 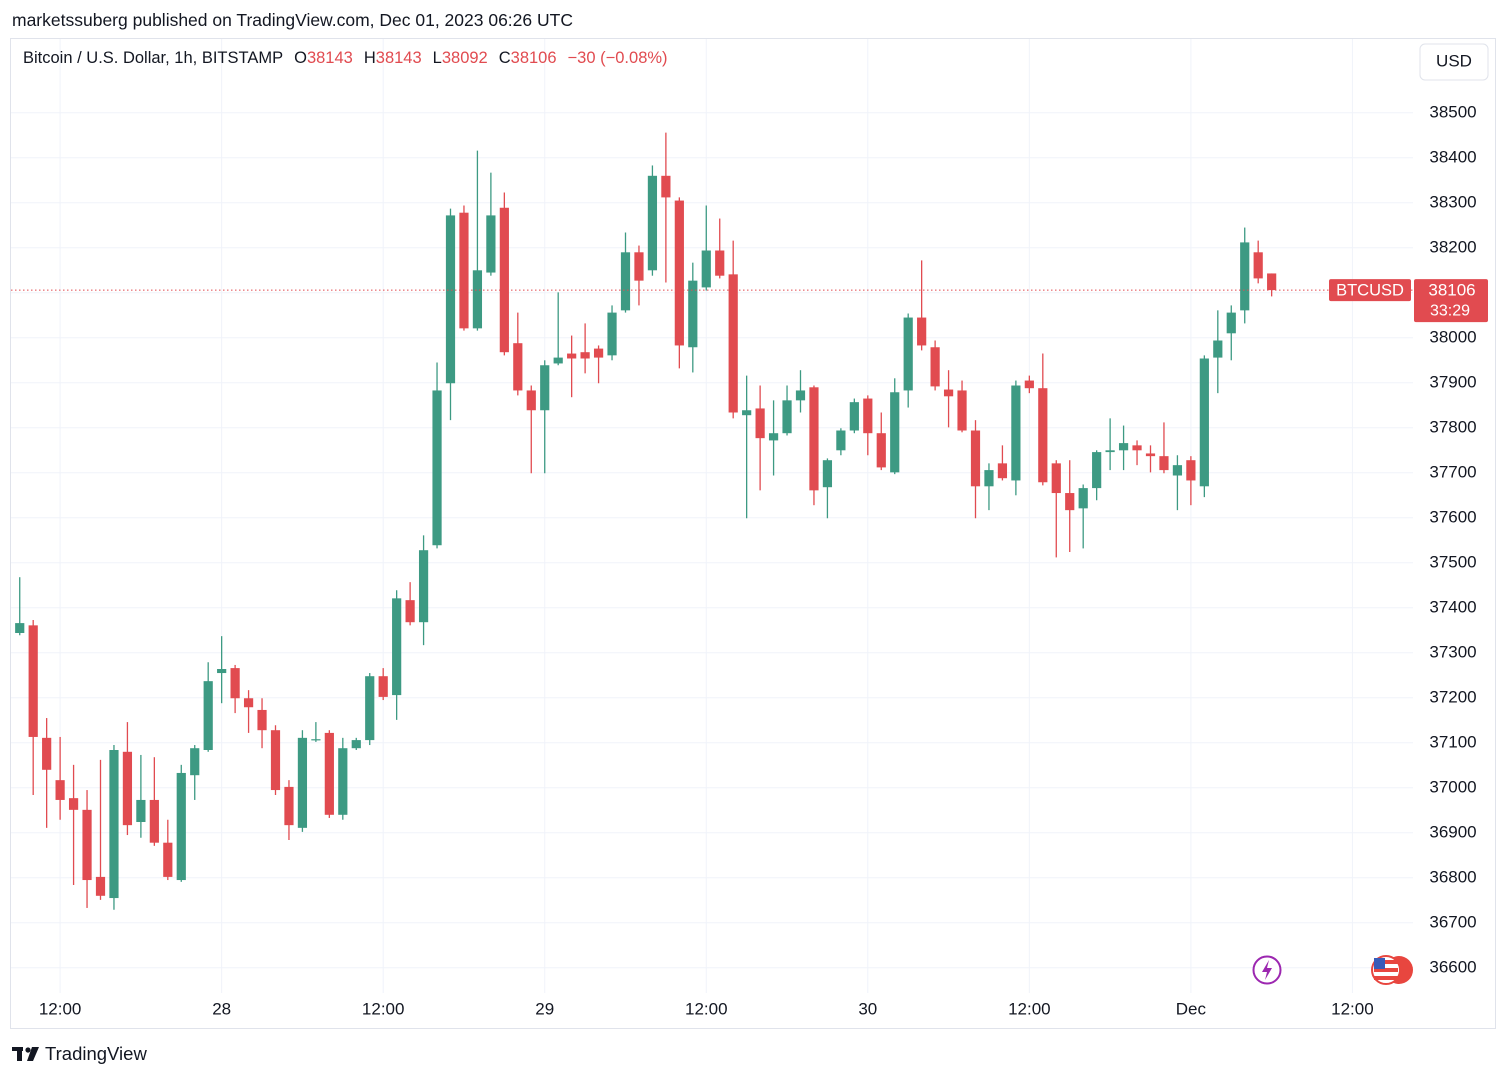 What do you see at coordinates (533, 58) in the screenshot?
I see `close-value: 38106` at bounding box center [533, 58].